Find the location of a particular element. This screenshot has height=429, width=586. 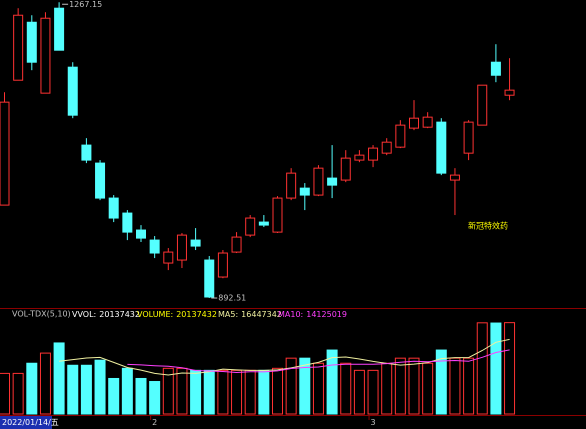

header-value: 14125019 is located at coordinates (326, 314).